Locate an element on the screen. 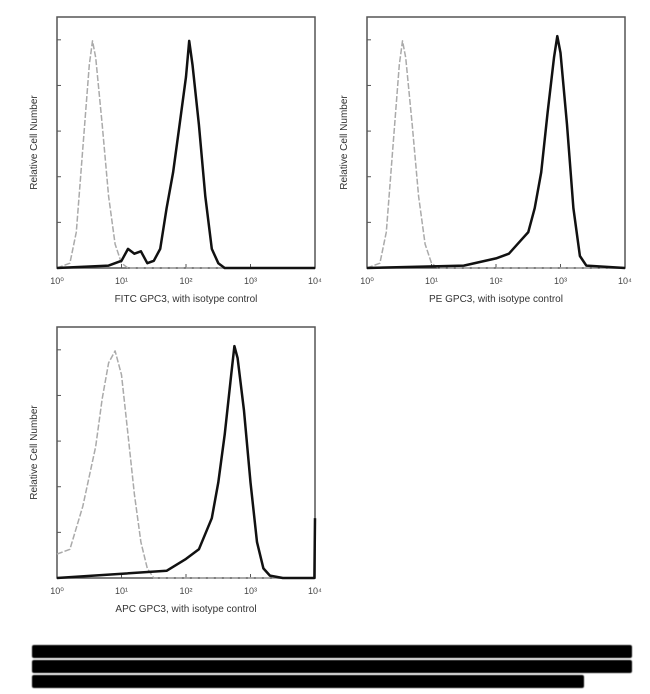 The height and width of the screenshot is (694, 650). figure-caption is located at coordinates (332, 667).